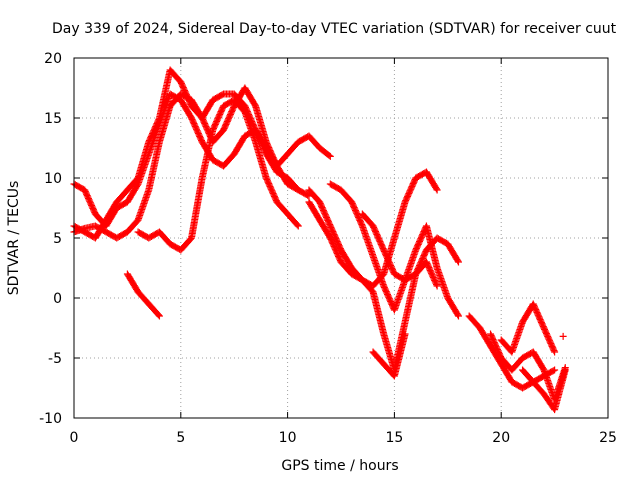  I want to click on y-tick-label: 15, so click(53, 119).